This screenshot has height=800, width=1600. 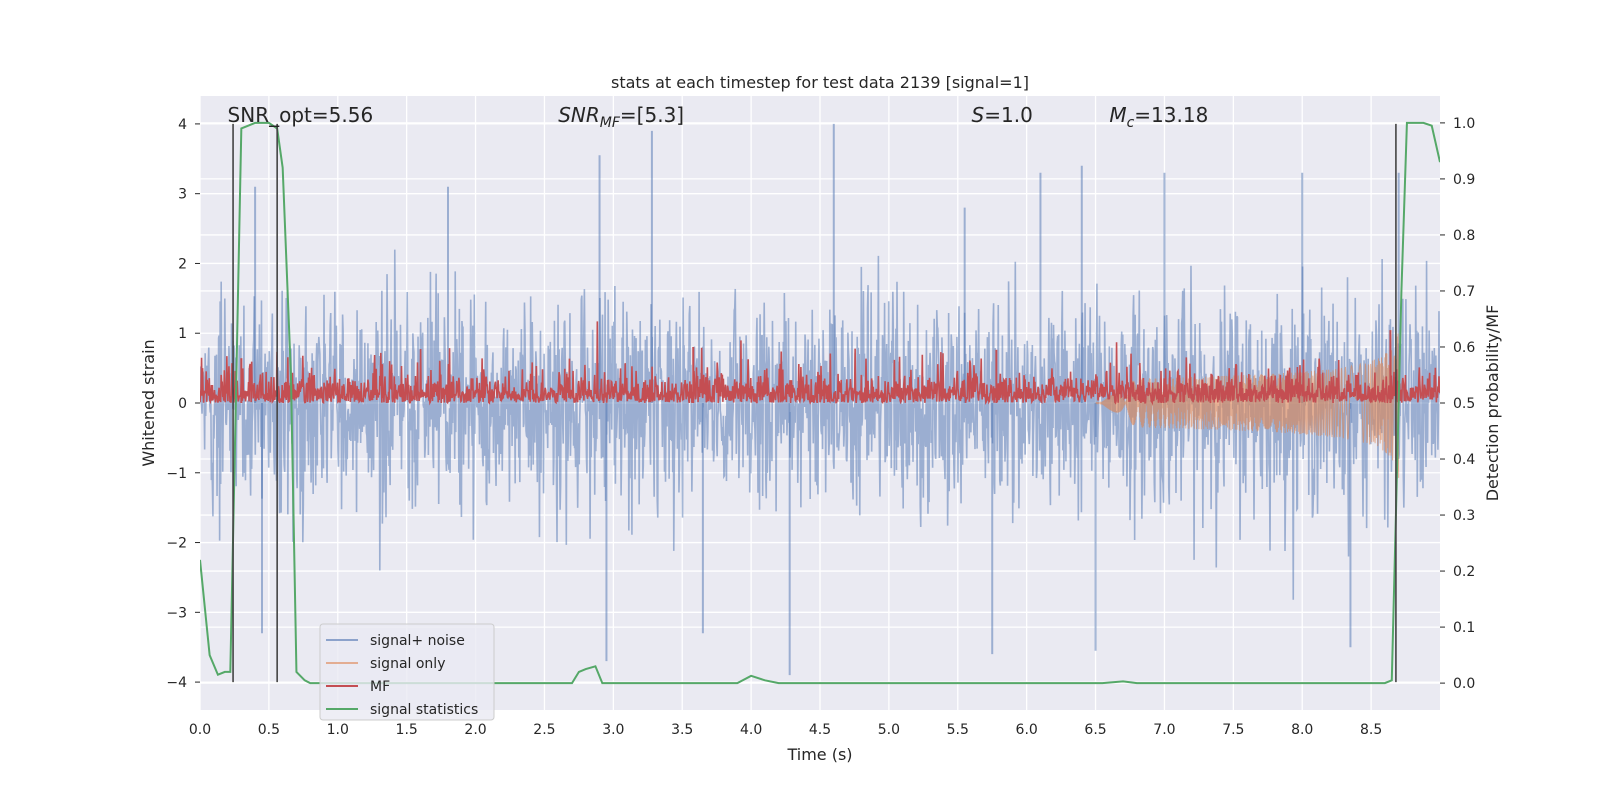 What do you see at coordinates (1027, 730) in the screenshot?
I see `x-tick-label: 6.0` at bounding box center [1027, 730].